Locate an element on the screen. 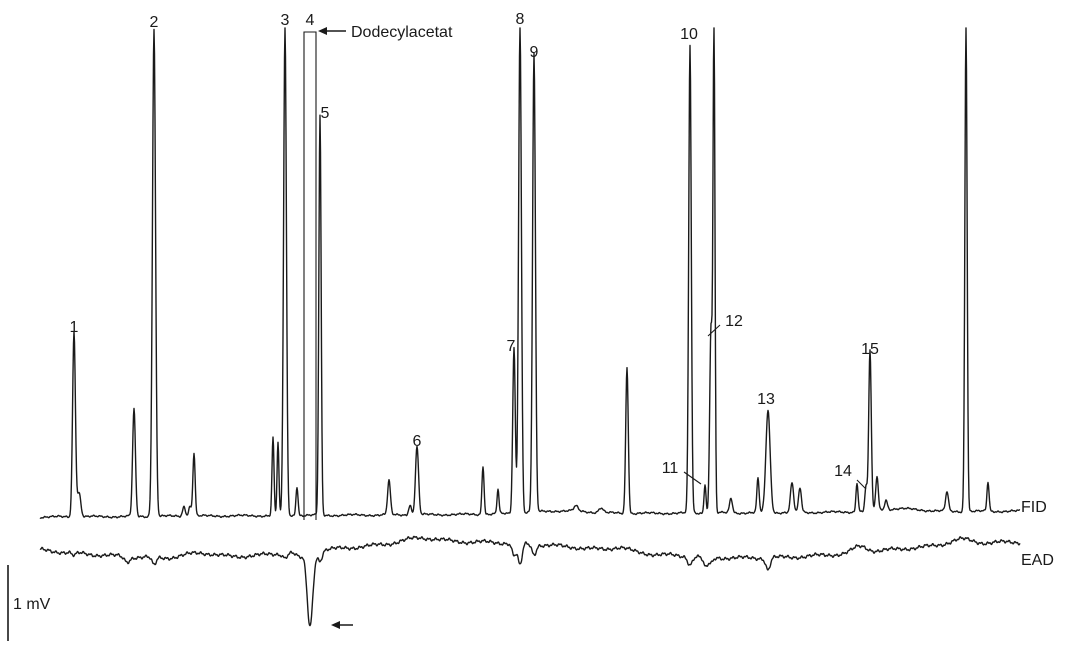 The width and height of the screenshot is (1071, 652). fid-trace-label: FID is located at coordinates (1034, 507).